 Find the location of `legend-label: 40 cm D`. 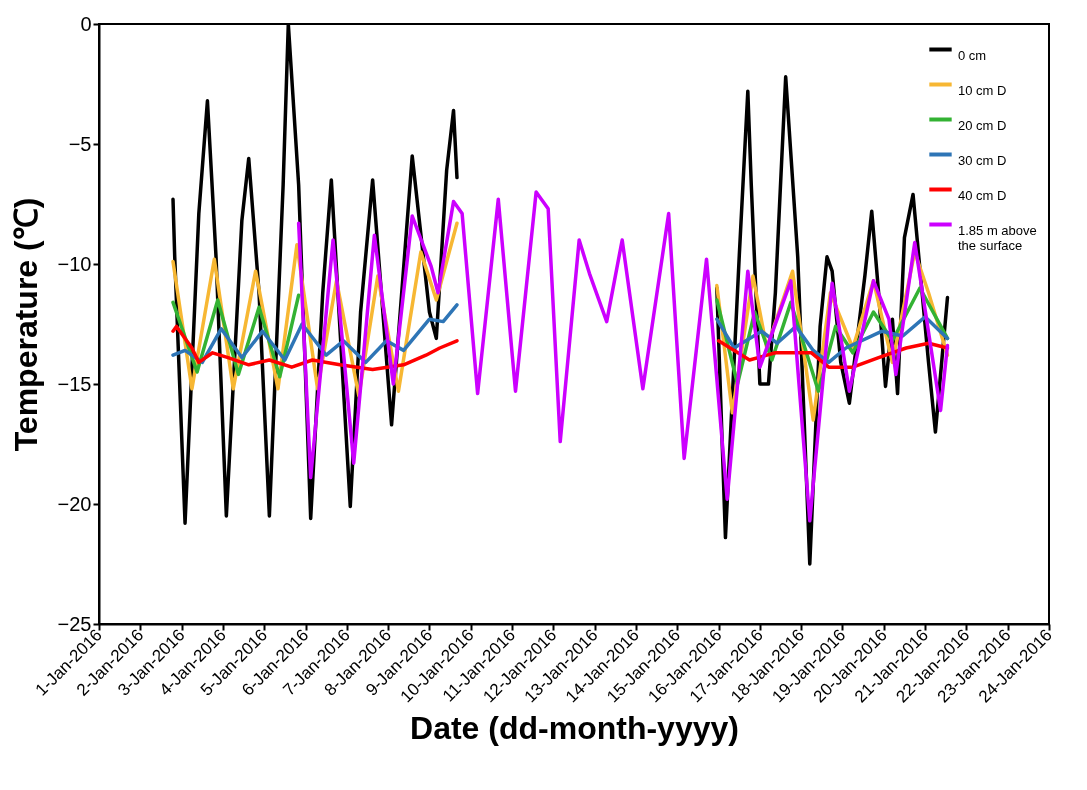

legend-label: 40 cm D is located at coordinates (982, 195).